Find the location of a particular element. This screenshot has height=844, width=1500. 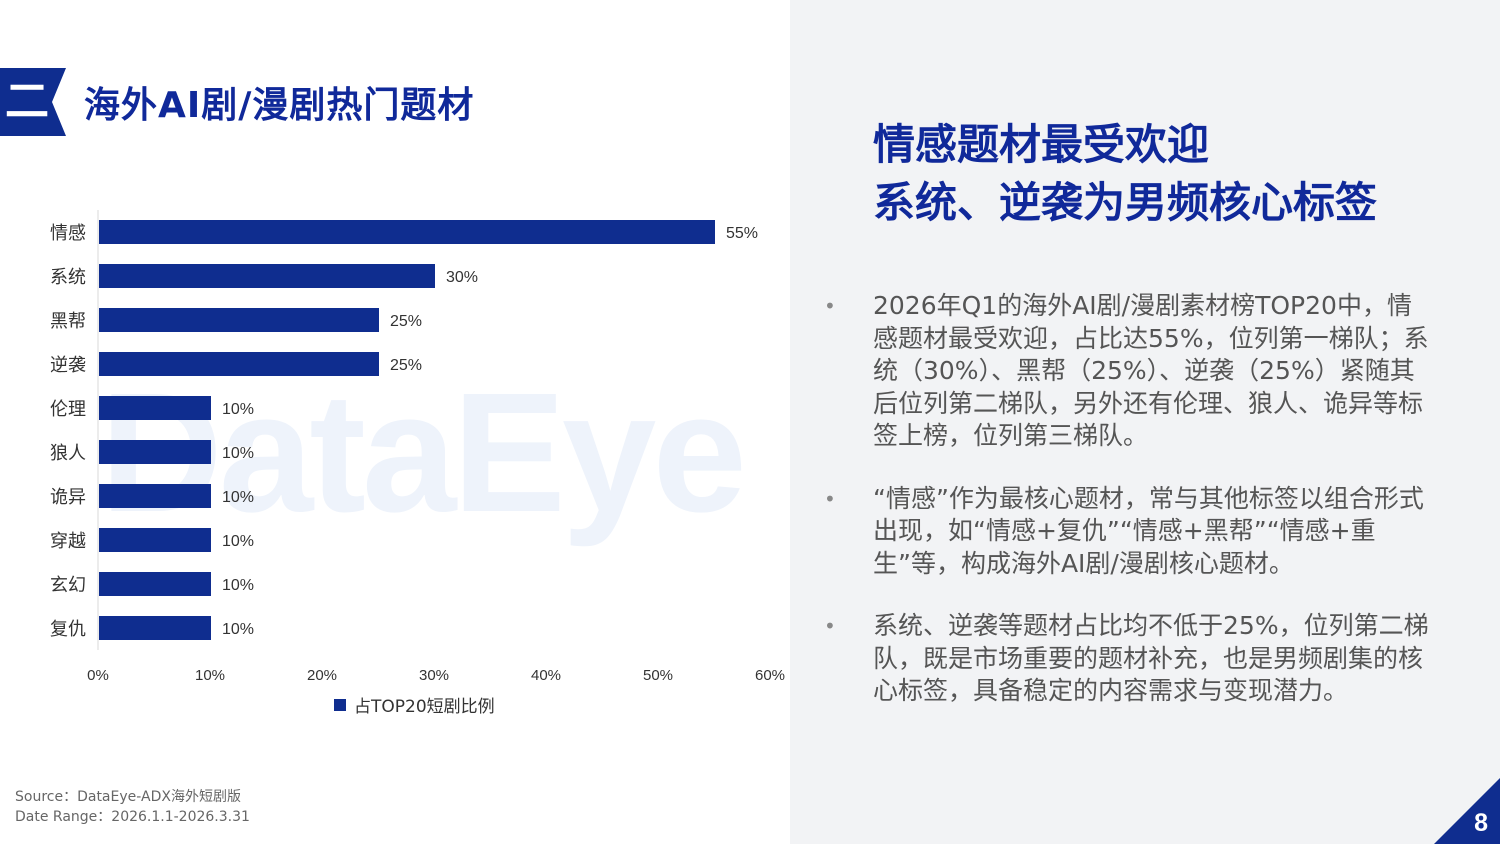

chart-legend: 占TOP20短剧比例 is located at coordinates (414, 704).